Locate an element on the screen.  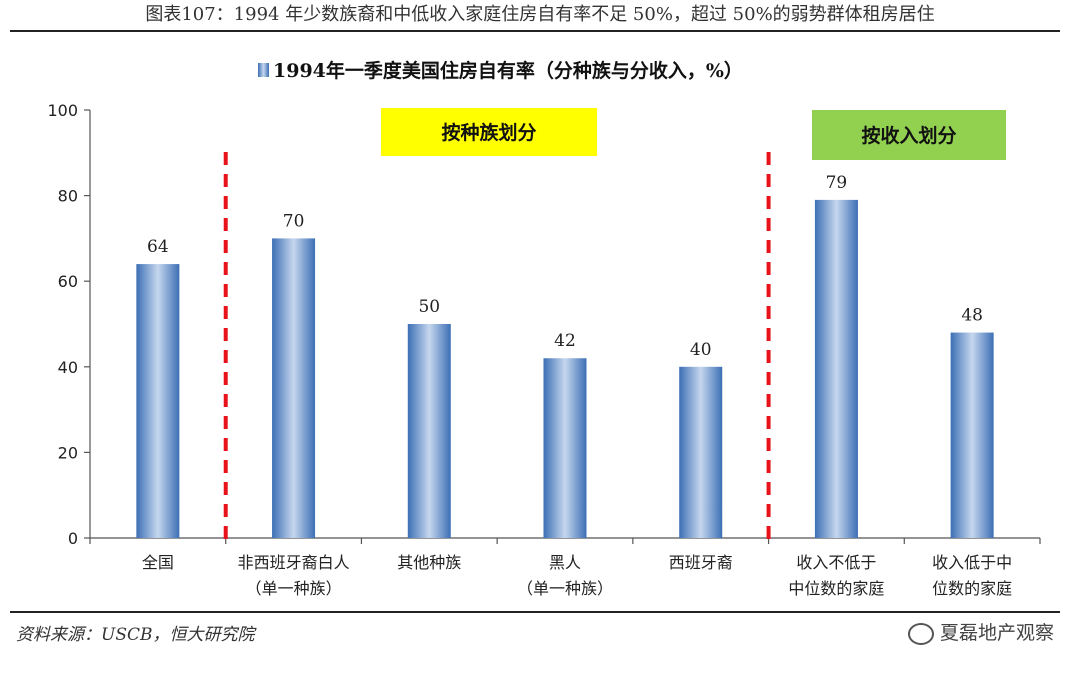
legend-label: 1994年一季度美国住房自有率（分种族与分收入，%） is located at coordinates (508, 70).